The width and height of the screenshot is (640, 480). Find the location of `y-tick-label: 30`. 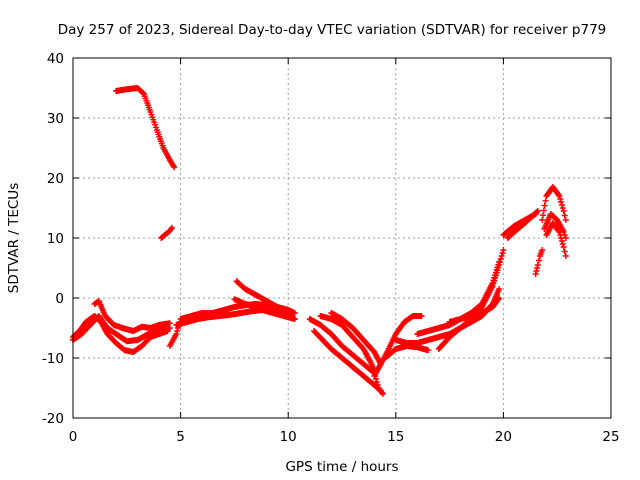

y-tick-label: 30 is located at coordinates (55, 119).